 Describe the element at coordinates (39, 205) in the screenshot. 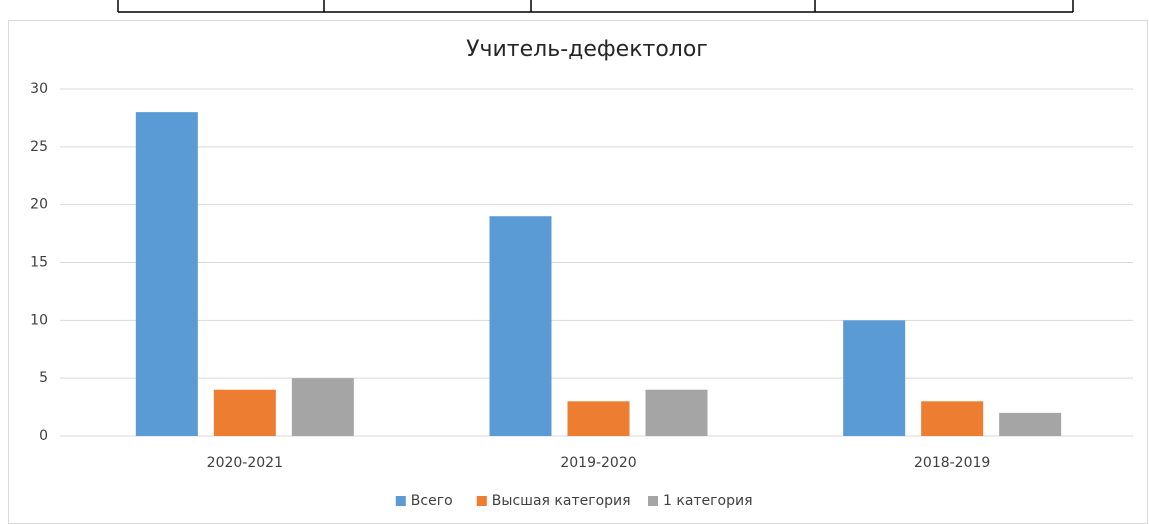

I see `y-tick-label: 20` at that location.